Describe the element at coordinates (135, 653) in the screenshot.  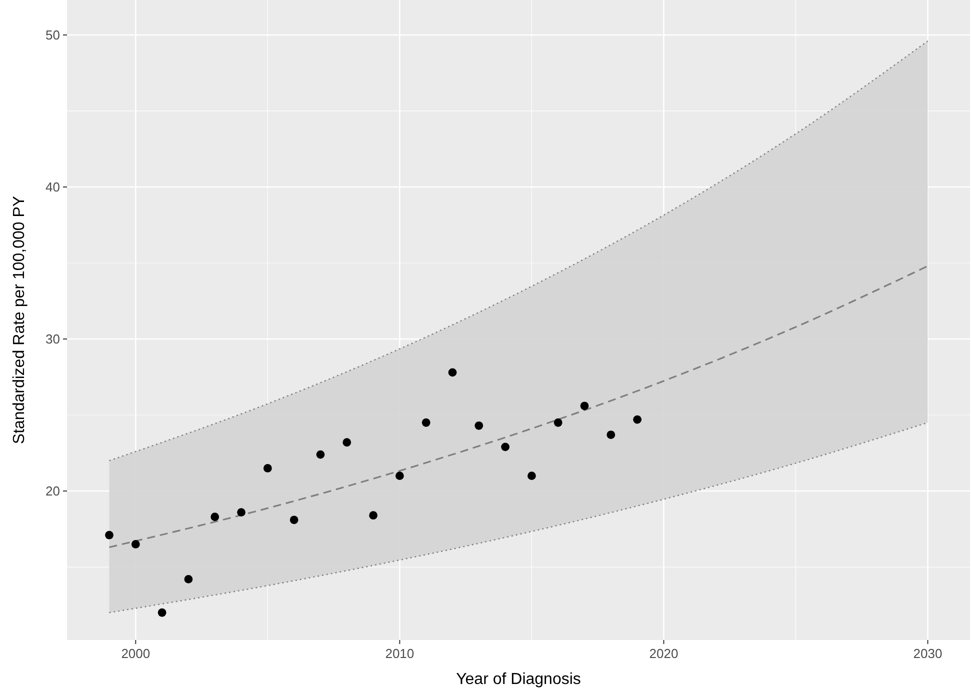
I see `x-tick-label: 2000` at that location.